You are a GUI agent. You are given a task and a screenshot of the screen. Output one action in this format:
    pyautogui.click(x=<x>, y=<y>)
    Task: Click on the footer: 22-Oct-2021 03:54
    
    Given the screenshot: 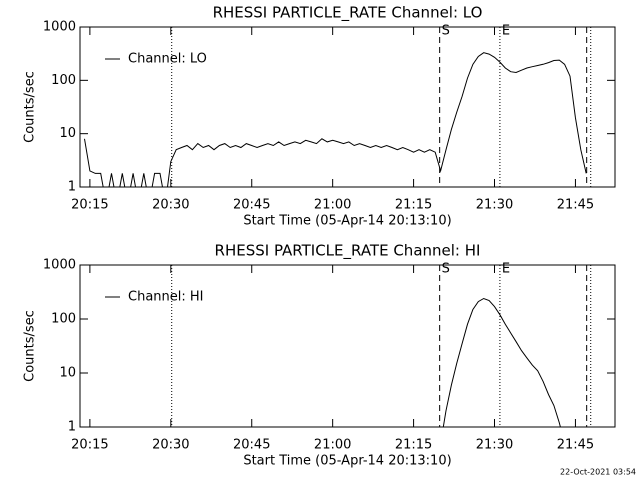 What is the action you would take?
    pyautogui.click(x=598, y=472)
    